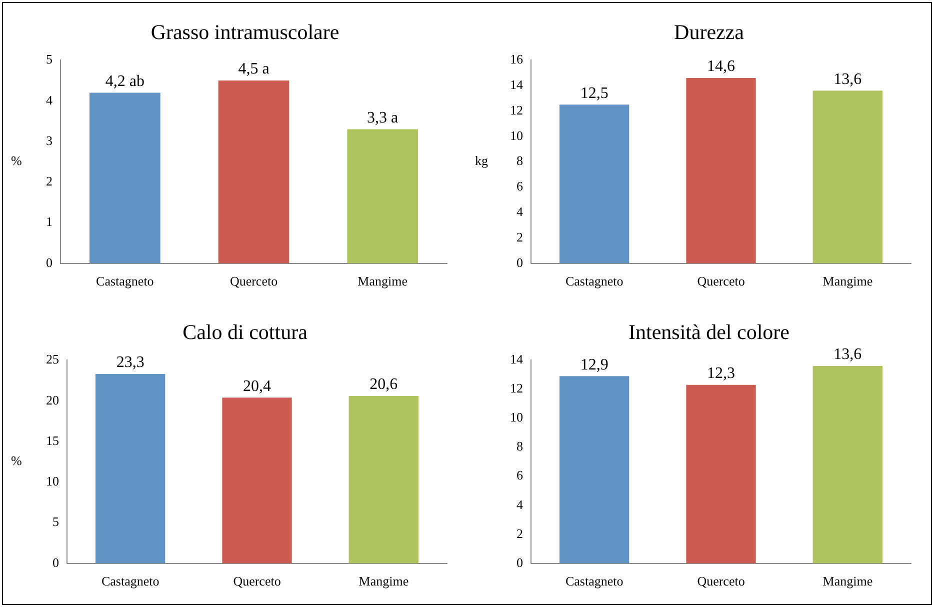  I want to click on y-tick-label: 16, so click(517, 59).